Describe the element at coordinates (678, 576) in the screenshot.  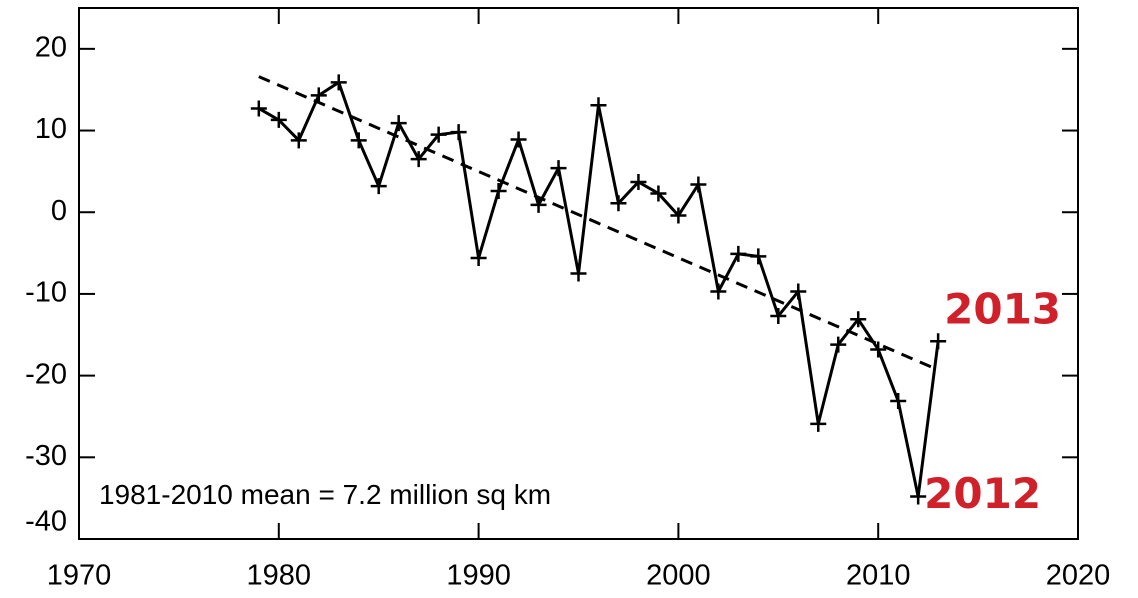
I see `x-tick-label: 2000` at that location.